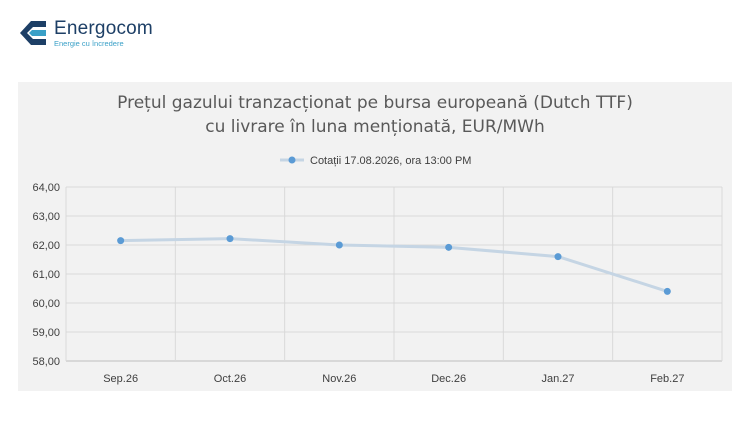 Image resolution: width=750 pixels, height=421 pixels. I want to click on brand-logo: Energocom Energie cu încredere, so click(85, 33).